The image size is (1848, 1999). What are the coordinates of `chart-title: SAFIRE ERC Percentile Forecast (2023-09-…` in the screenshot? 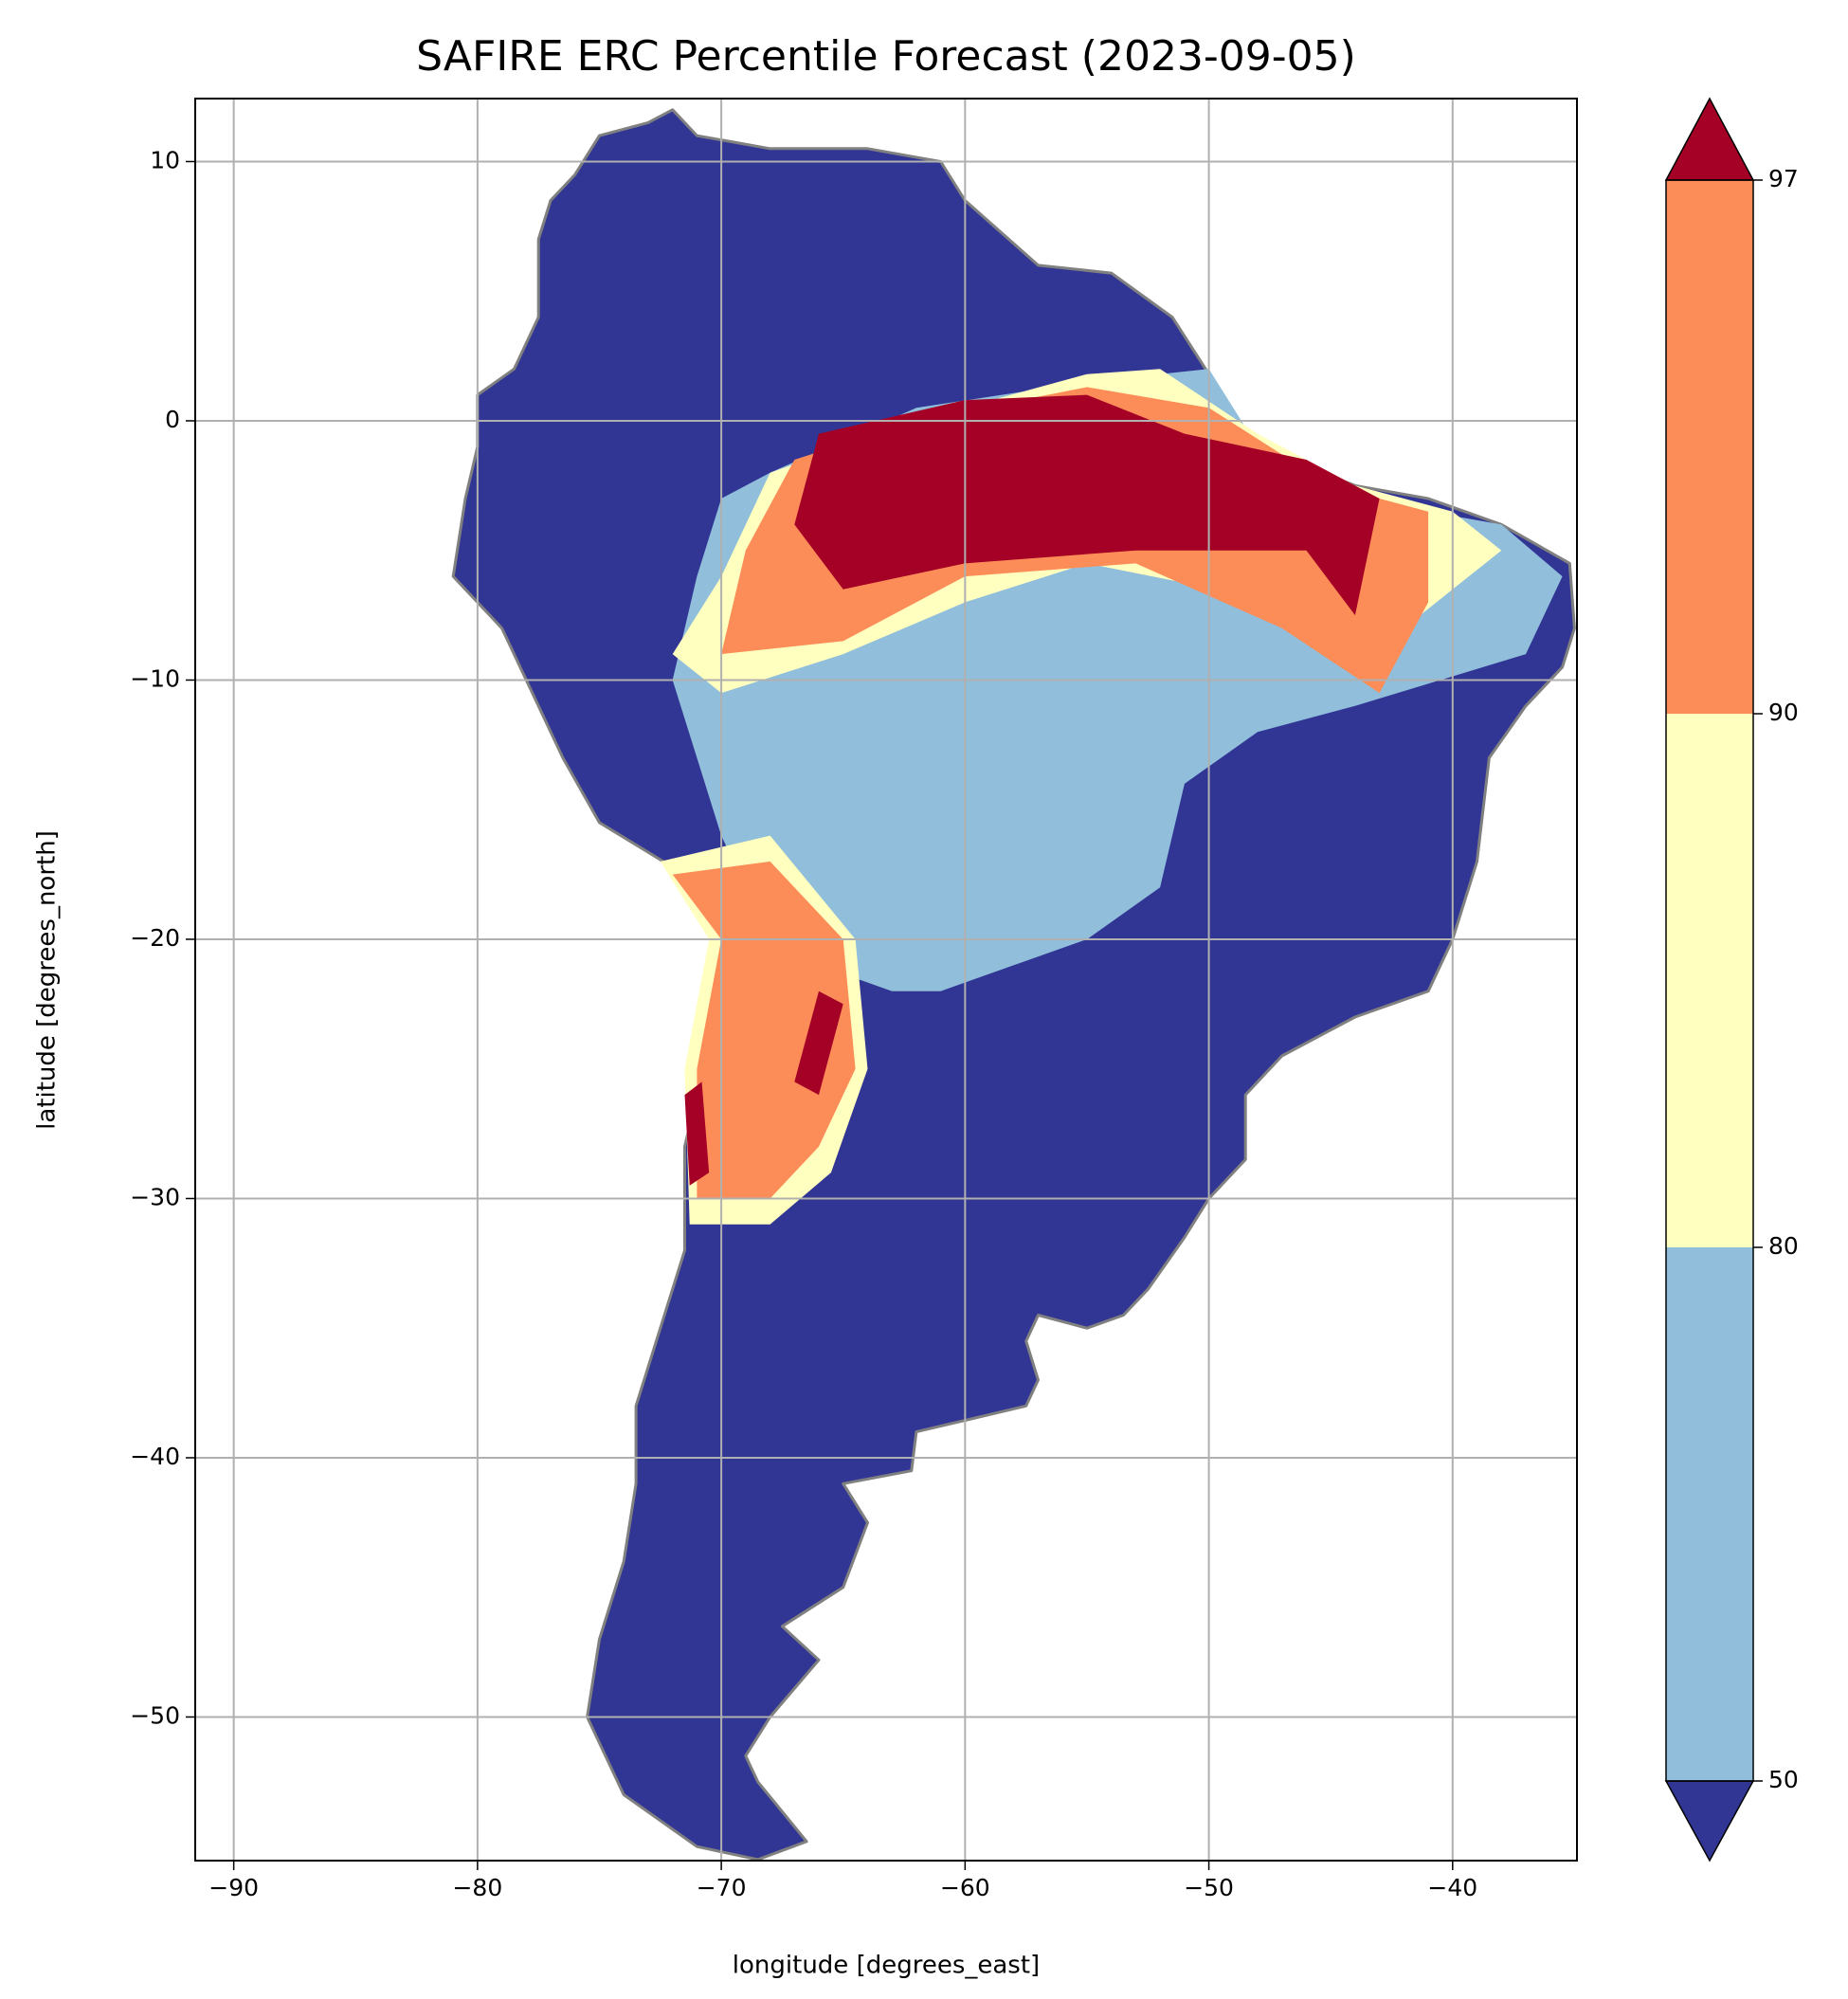 It's located at (886, 57).